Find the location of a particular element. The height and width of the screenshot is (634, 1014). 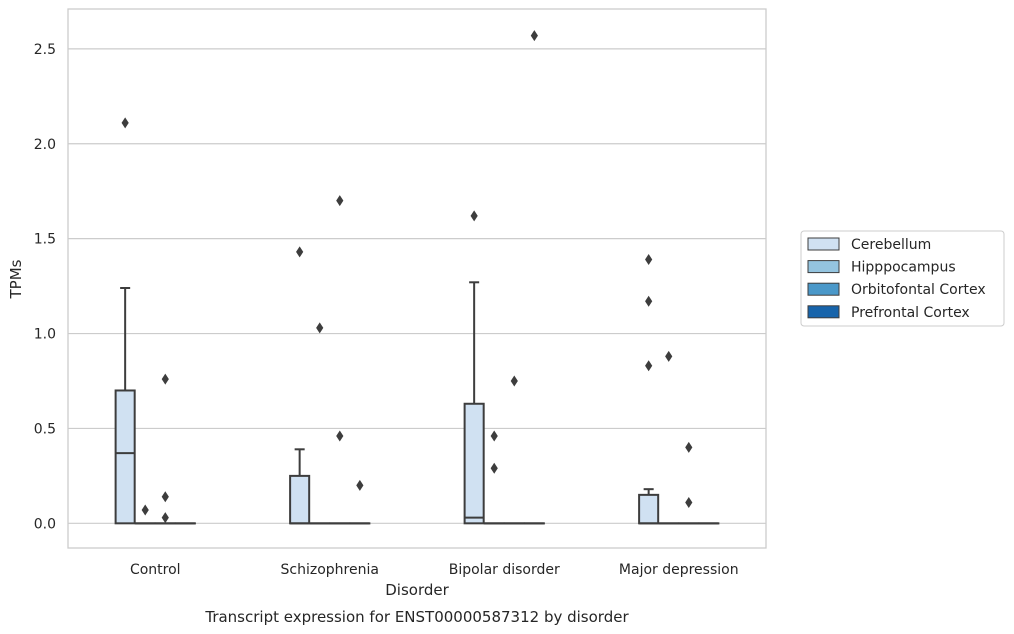

legend-frame is located at coordinates (902, 278).